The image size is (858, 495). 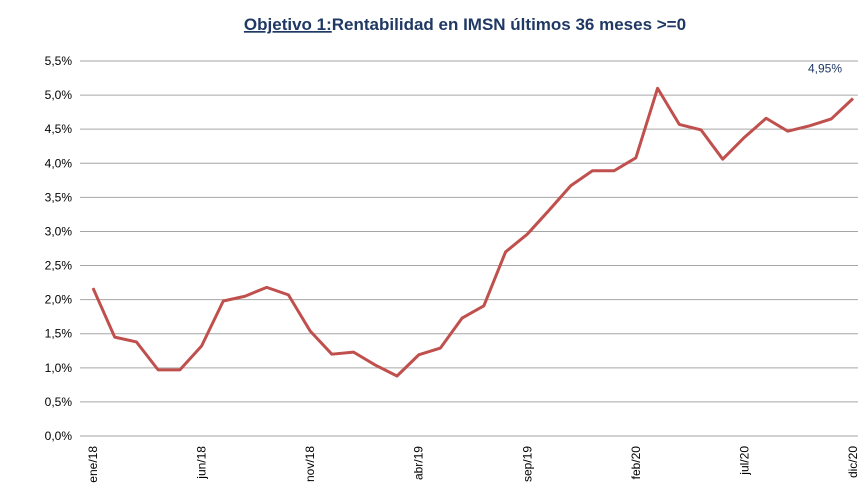 What do you see at coordinates (852, 462) in the screenshot?
I see `x-tick-label: dic/20` at bounding box center [852, 462].